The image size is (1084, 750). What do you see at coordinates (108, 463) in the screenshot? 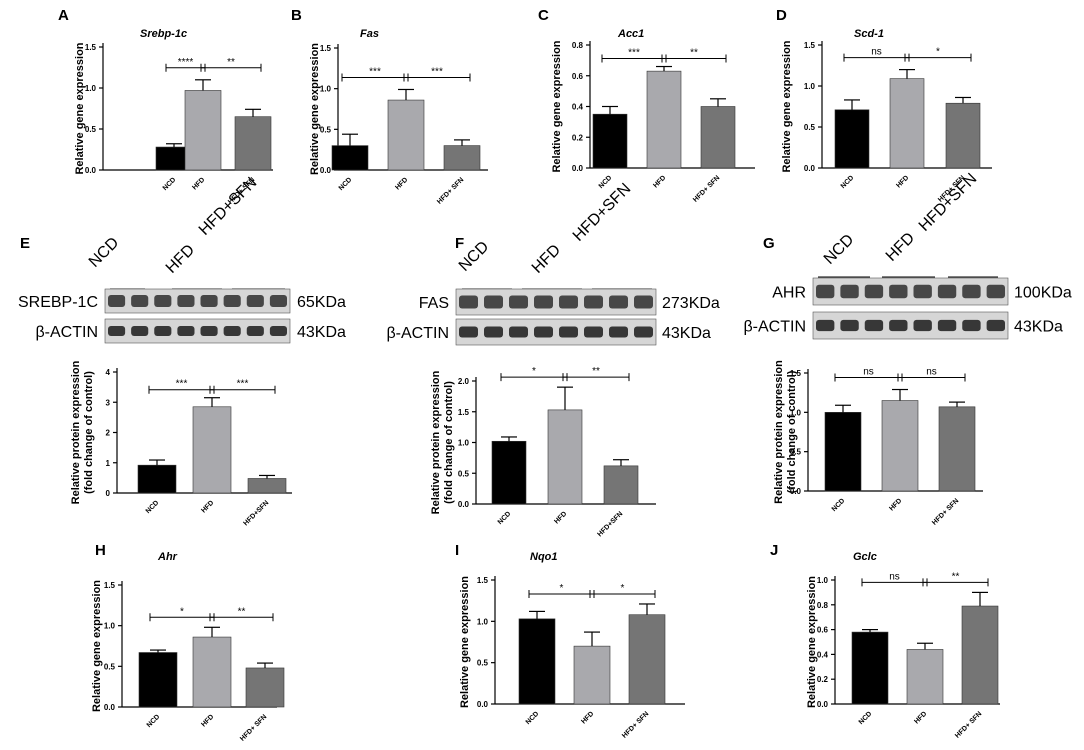
I see `y-tick-label: 1` at bounding box center [108, 463].